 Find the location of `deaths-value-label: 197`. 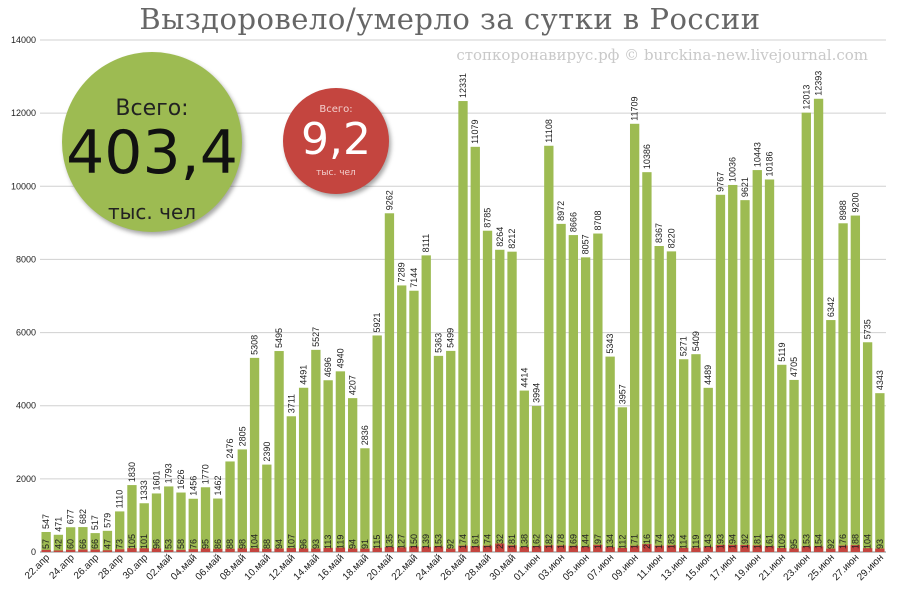

deaths-value-label: 197 is located at coordinates (598, 541).